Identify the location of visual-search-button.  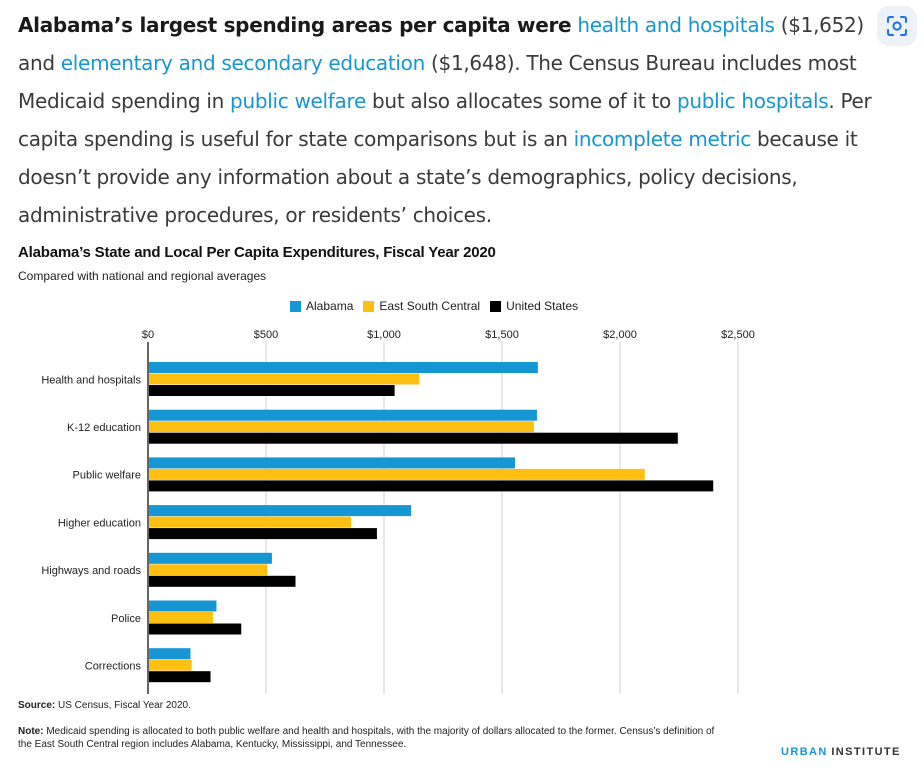
(897, 26).